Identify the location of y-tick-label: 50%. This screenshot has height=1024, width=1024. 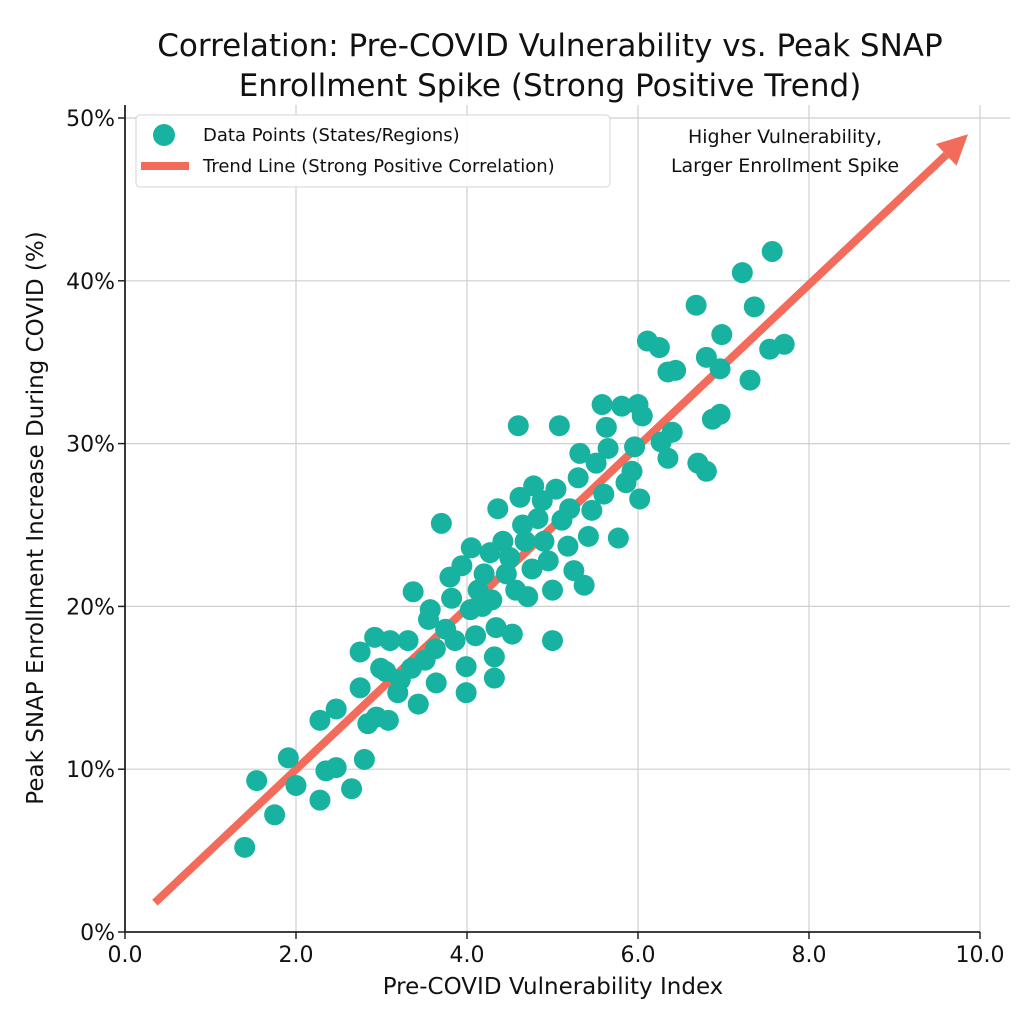
(90, 119).